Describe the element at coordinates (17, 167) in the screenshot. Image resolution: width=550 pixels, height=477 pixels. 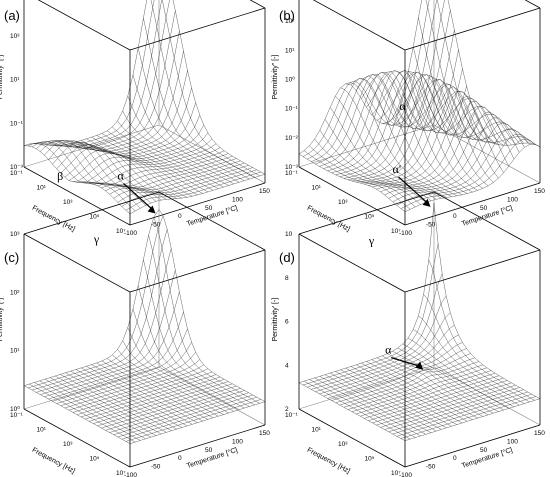
I see `permittivity-tick-label: 10⁻³` at that location.